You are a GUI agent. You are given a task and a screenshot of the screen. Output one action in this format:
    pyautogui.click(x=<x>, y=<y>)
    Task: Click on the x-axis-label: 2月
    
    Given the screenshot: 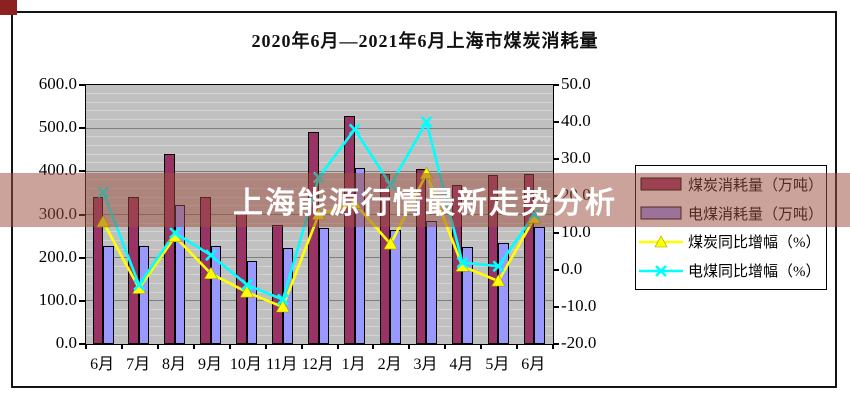 What is the action you would take?
    pyautogui.click(x=389, y=364)
    